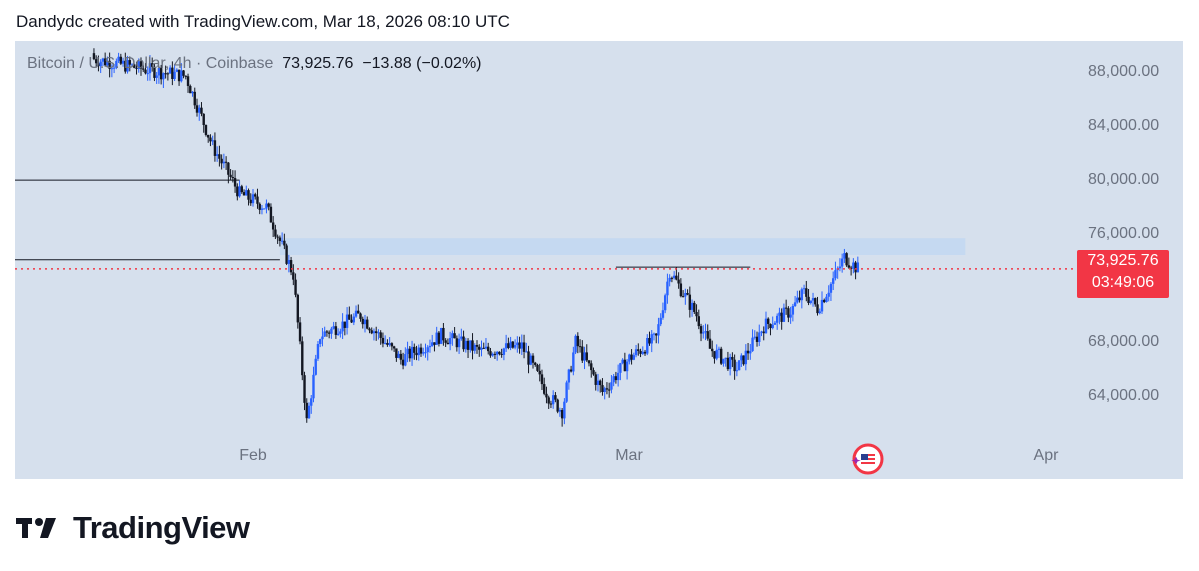 Image resolution: width=1199 pixels, height=571 pixels. Describe the element at coordinates (545, 458) in the screenshot. I see `time-axis: Feb Mar Apr` at that location.